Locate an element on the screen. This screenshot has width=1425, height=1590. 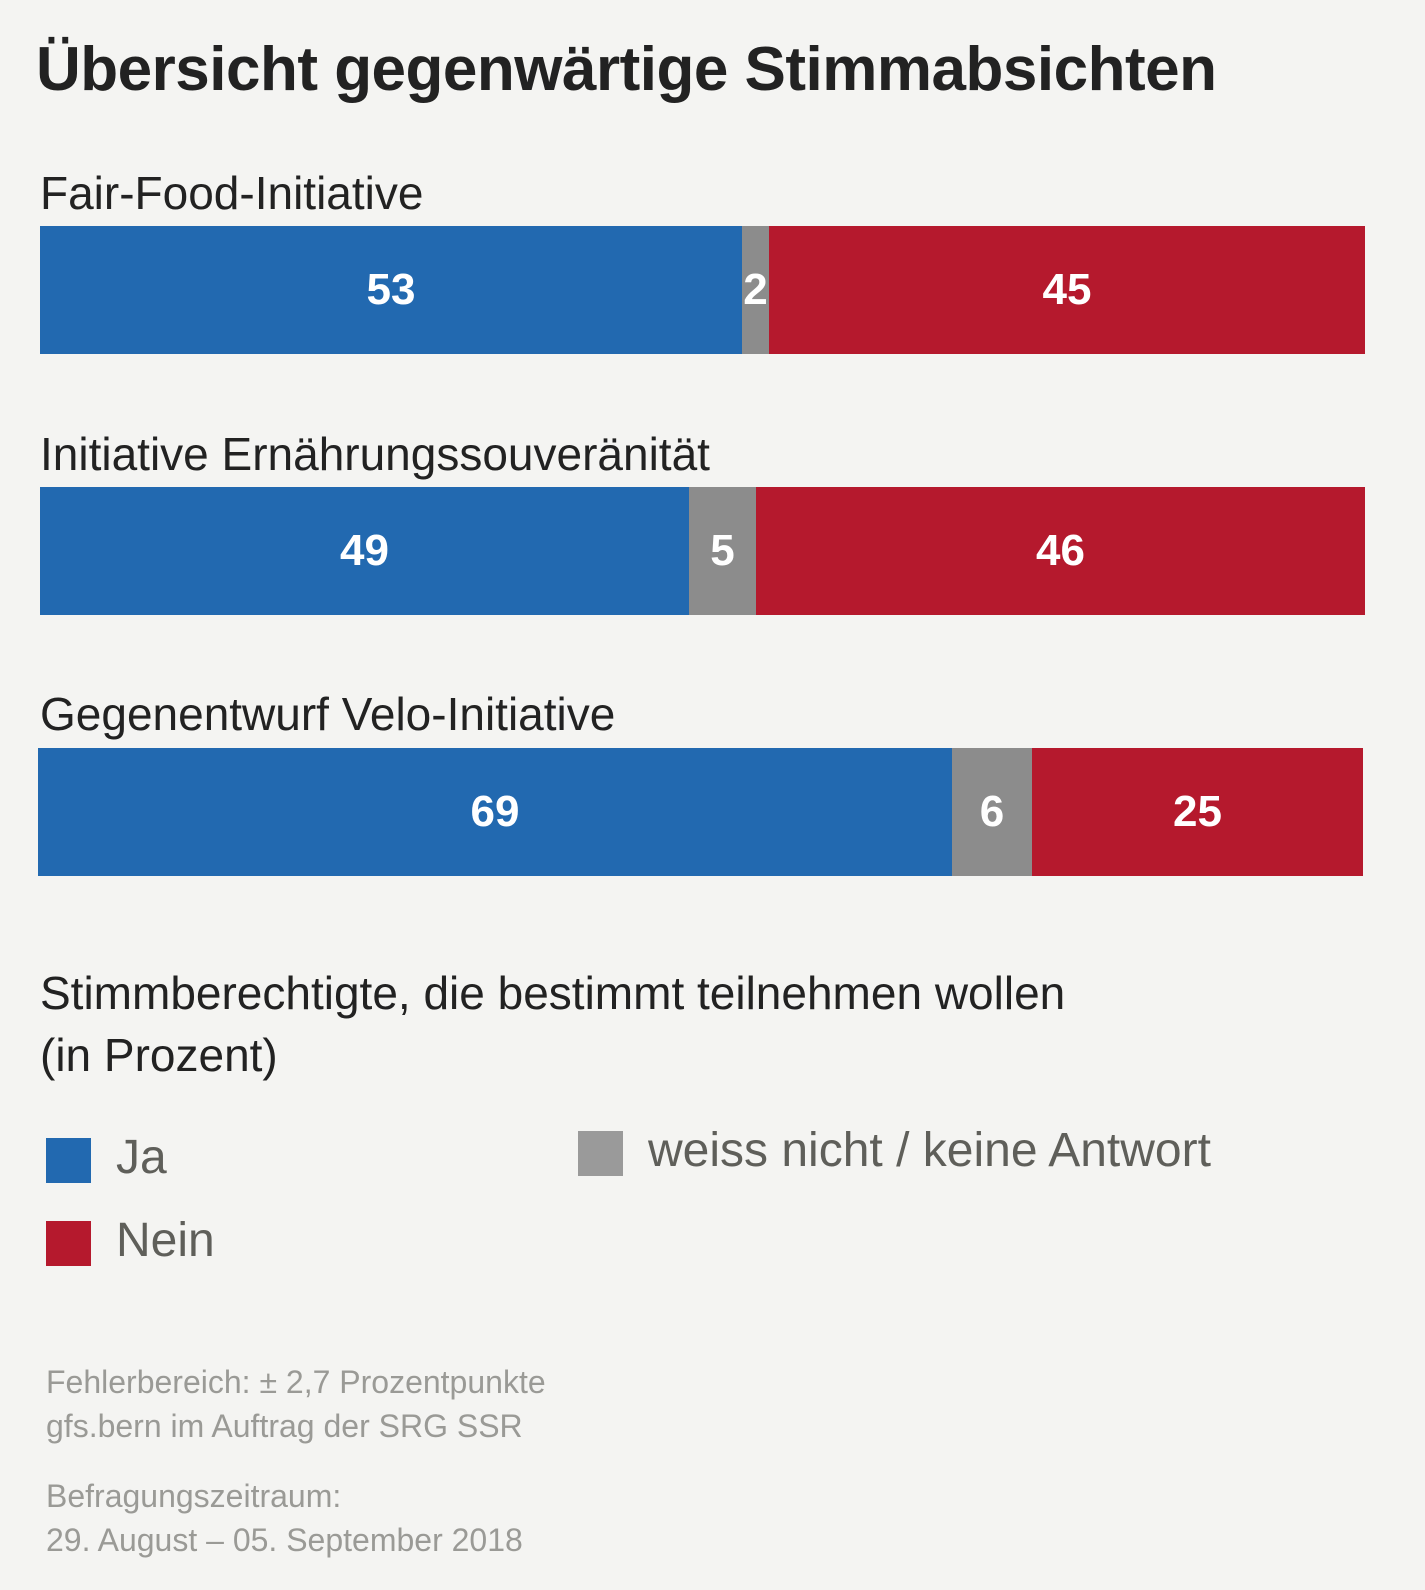
data-label: 5 is located at coordinates (722, 550).